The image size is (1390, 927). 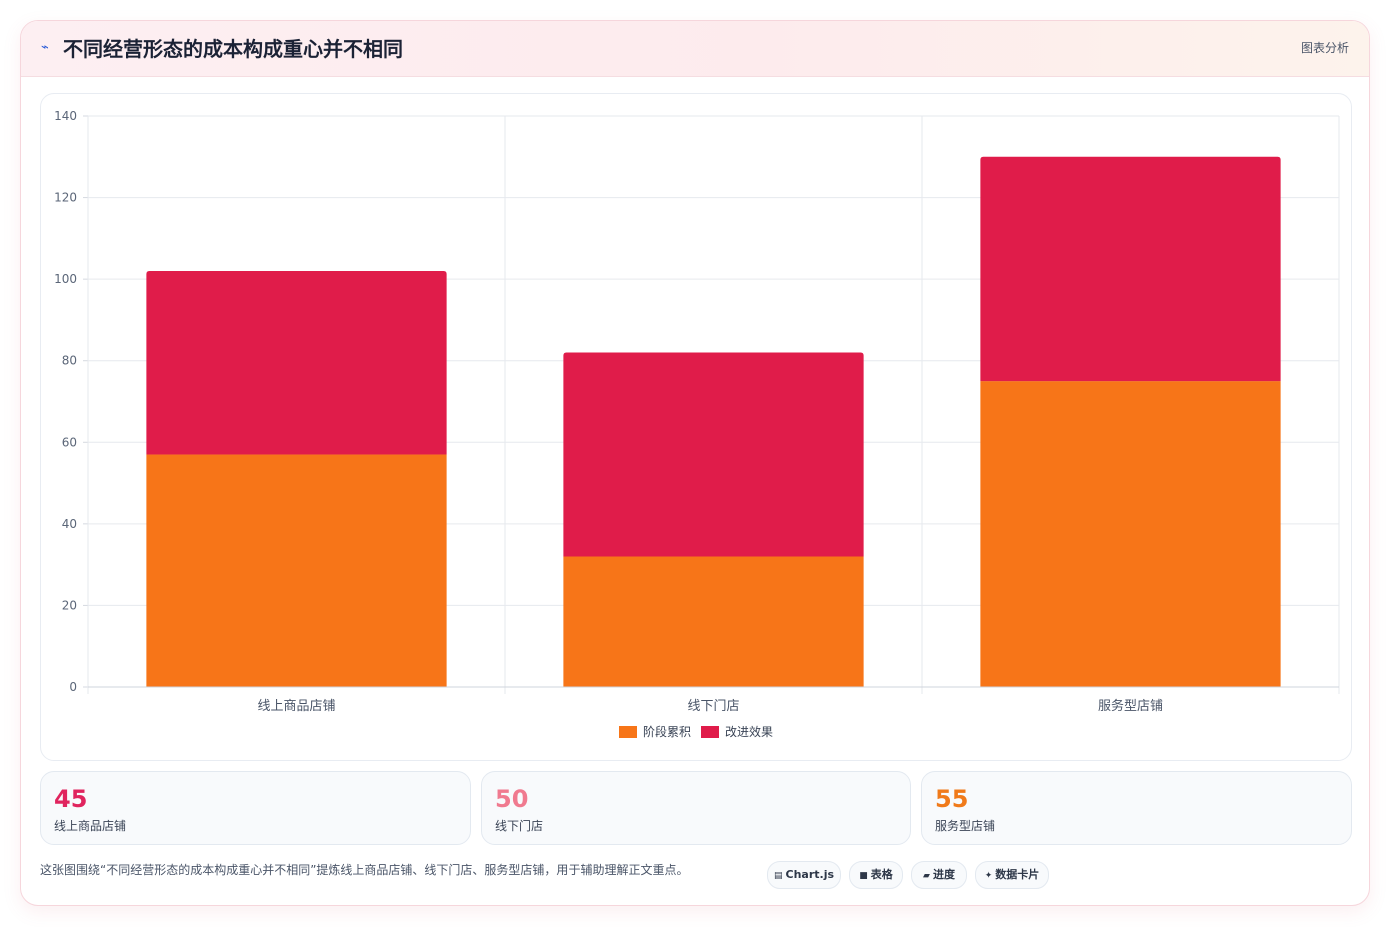 I want to click on stat-value: 50, so click(x=512, y=799).